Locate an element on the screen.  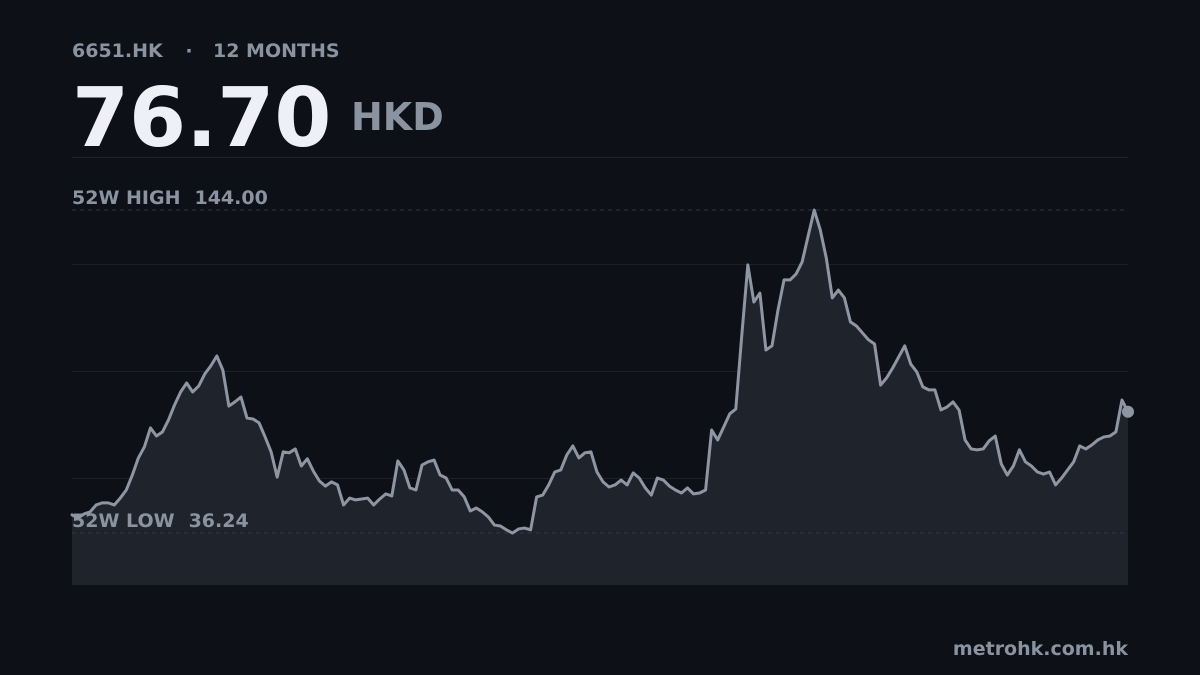
last-point is located at coordinates (1128, 411).